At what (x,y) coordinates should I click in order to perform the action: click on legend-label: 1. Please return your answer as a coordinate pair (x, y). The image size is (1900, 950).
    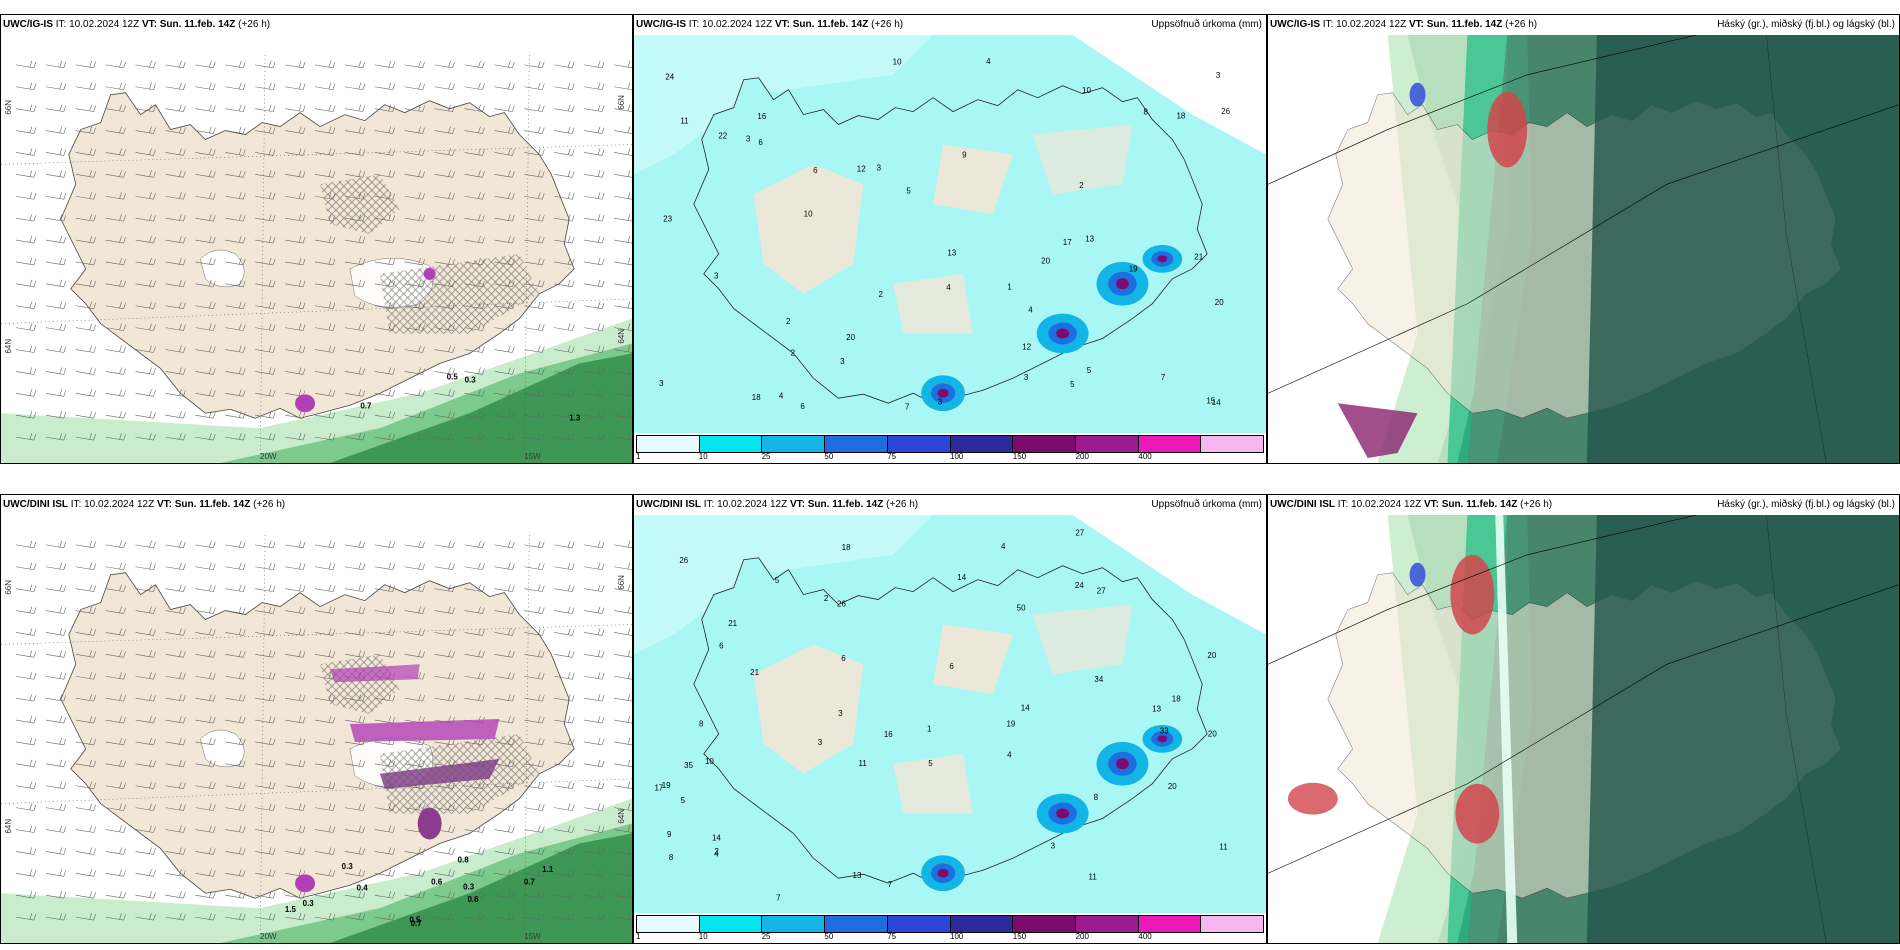
    Looking at the image, I should click on (638, 456).